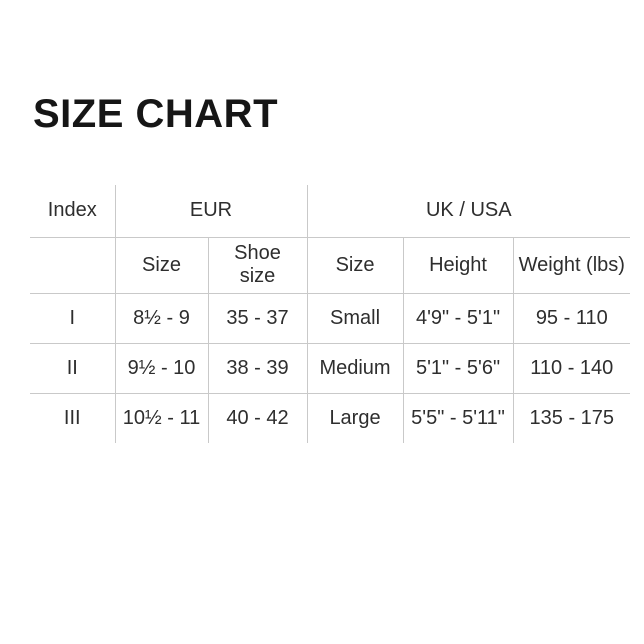  Describe the element at coordinates (572, 265) in the screenshot. I see `sub-header-weight: Weight (lbs)` at that location.